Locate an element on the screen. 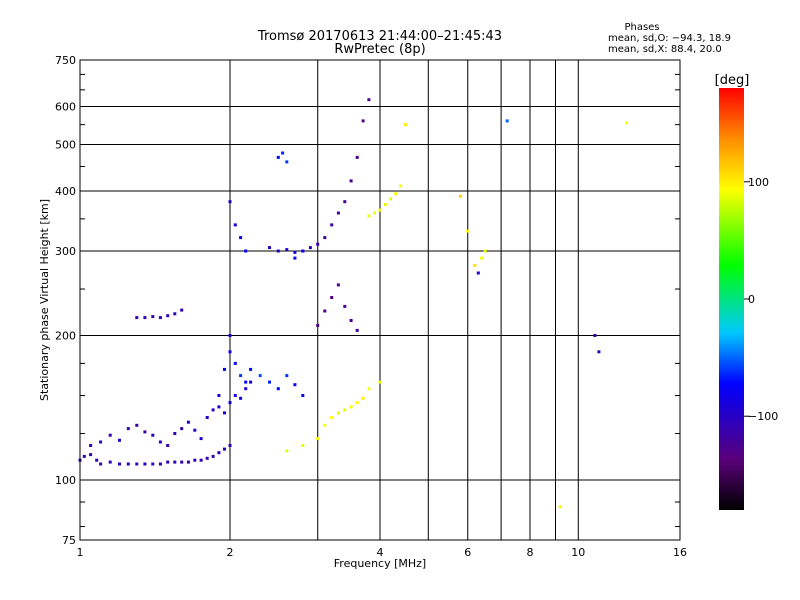 This screenshot has width=800, height=600. stats-x-mode: mean, sd,X: 88.4, 20.0 is located at coordinates (665, 49).